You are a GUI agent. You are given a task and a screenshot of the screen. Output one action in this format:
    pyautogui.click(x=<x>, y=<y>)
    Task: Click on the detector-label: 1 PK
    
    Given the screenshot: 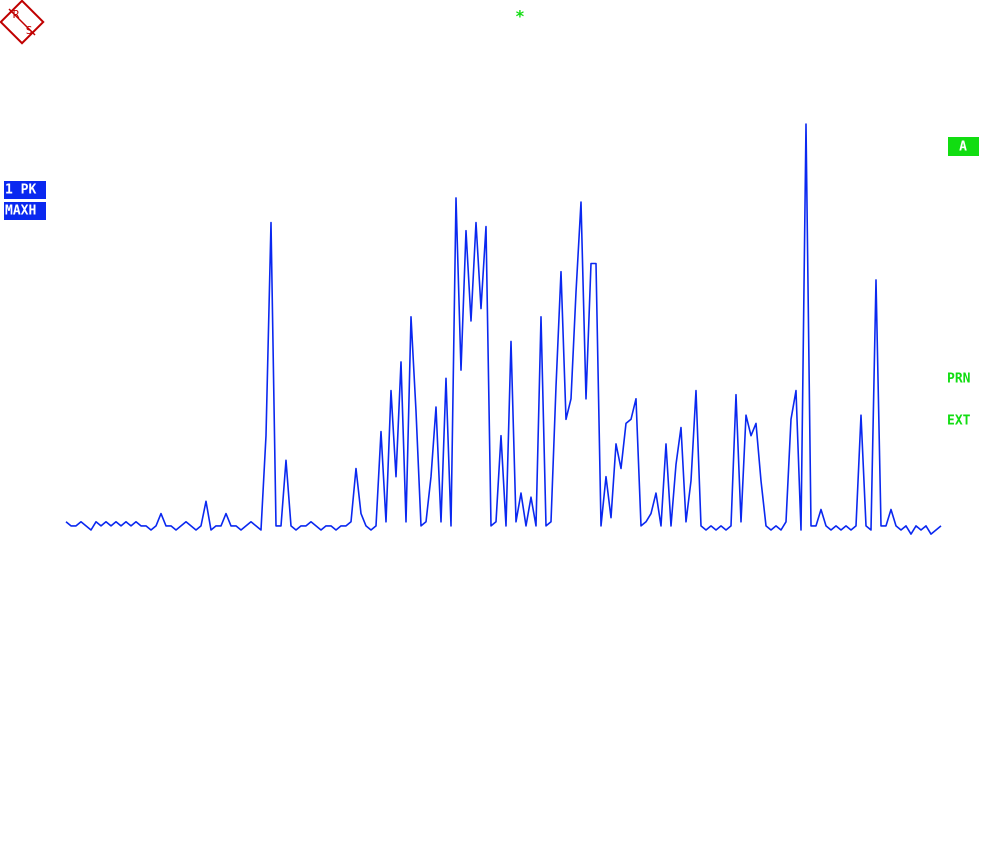 What is the action you would take?
    pyautogui.click(x=20, y=190)
    